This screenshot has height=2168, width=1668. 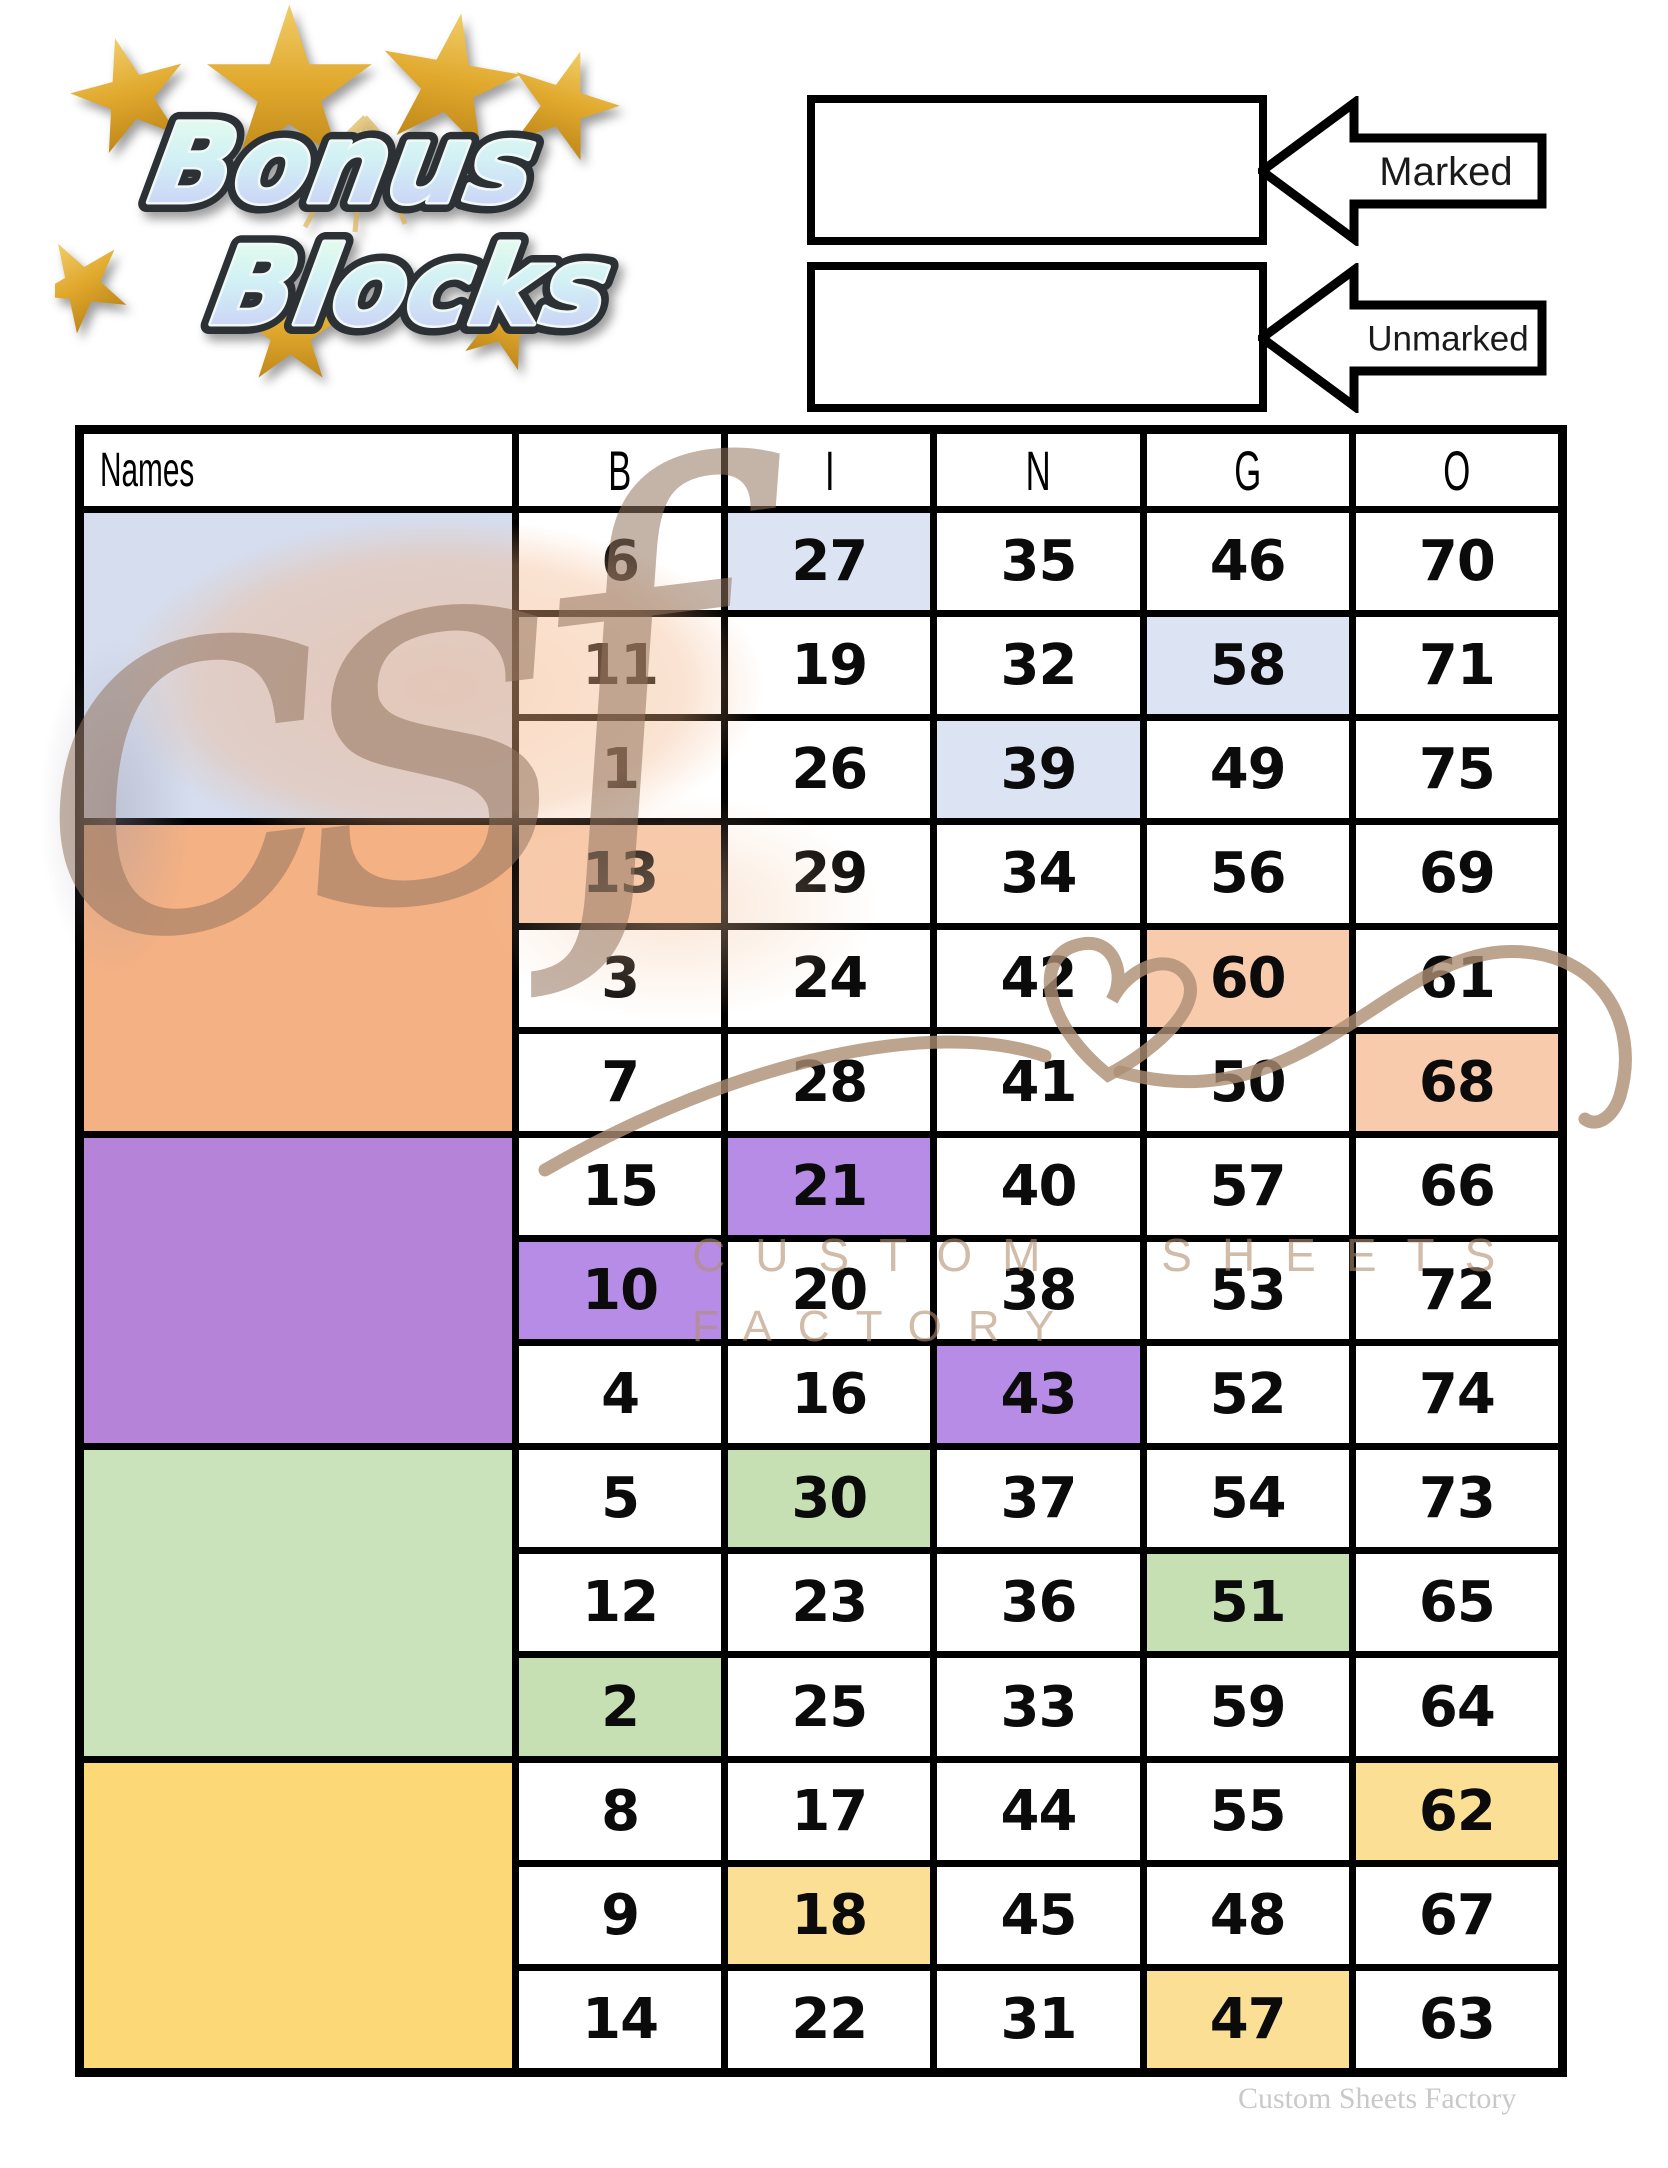 What do you see at coordinates (1456, 1707) in the screenshot?
I see `bingo-cell: 64` at bounding box center [1456, 1707].